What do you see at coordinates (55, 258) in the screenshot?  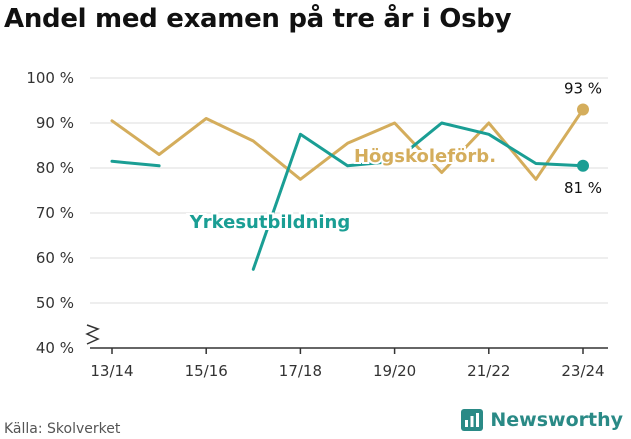 I see `y-tick-label: 60 %` at bounding box center [55, 258].